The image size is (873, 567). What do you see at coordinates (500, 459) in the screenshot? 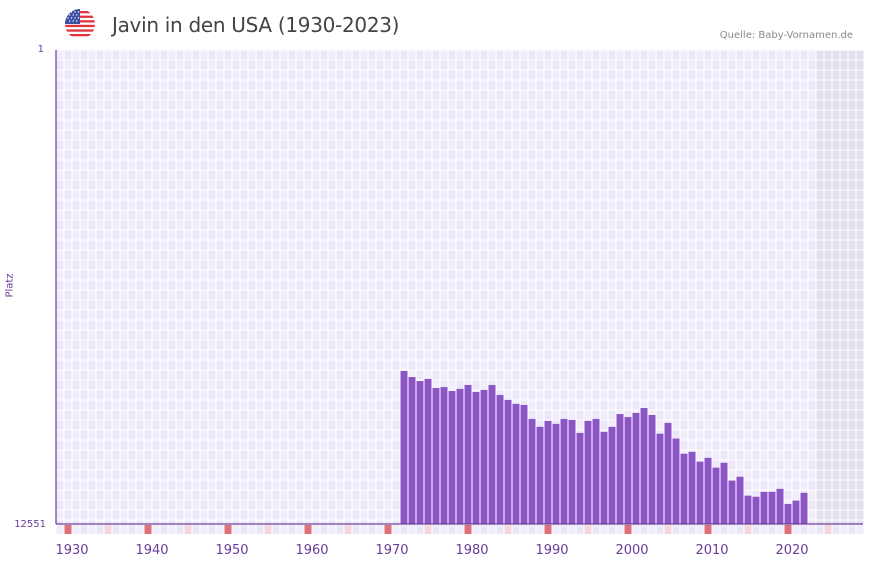
I see `bar-1984` at bounding box center [500, 459].